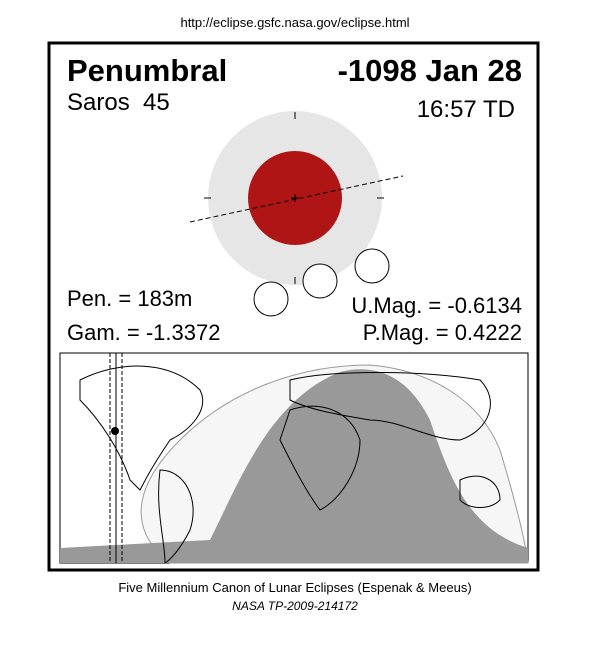 The height and width of the screenshot is (645, 601). Describe the element at coordinates (295, 606) in the screenshot. I see `footer-reference: NASA TP-2009-214172` at that location.